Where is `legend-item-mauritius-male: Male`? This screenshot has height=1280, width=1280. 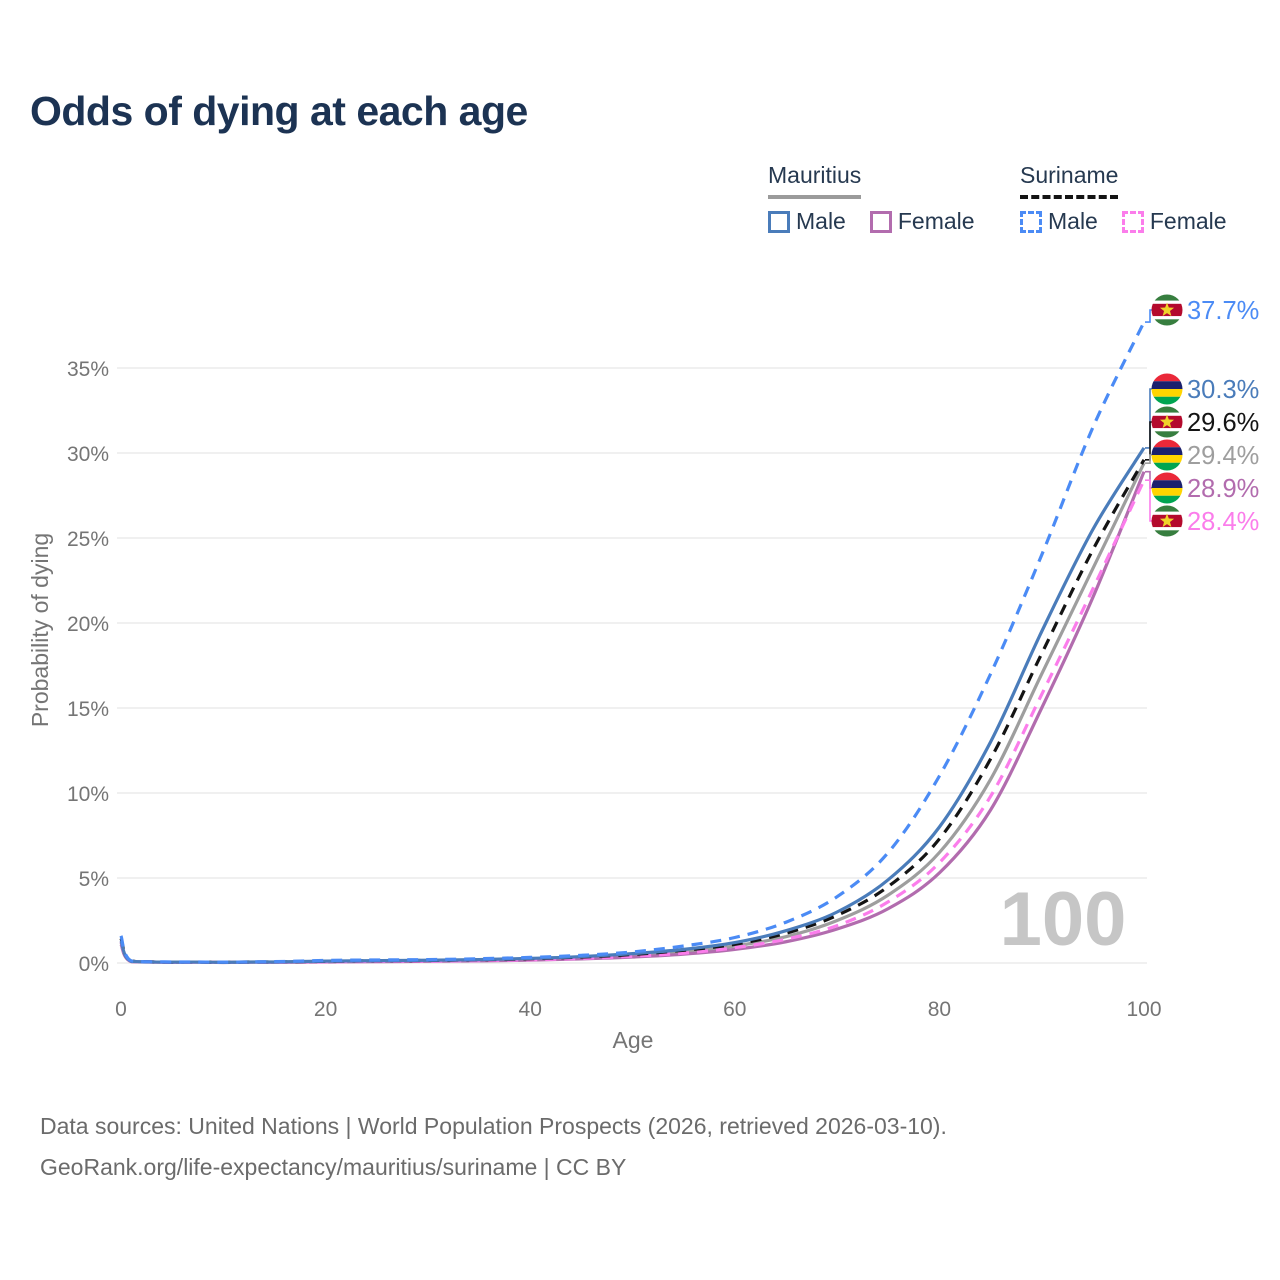 legend-item-mauritius-male: Male is located at coordinates (807, 221).